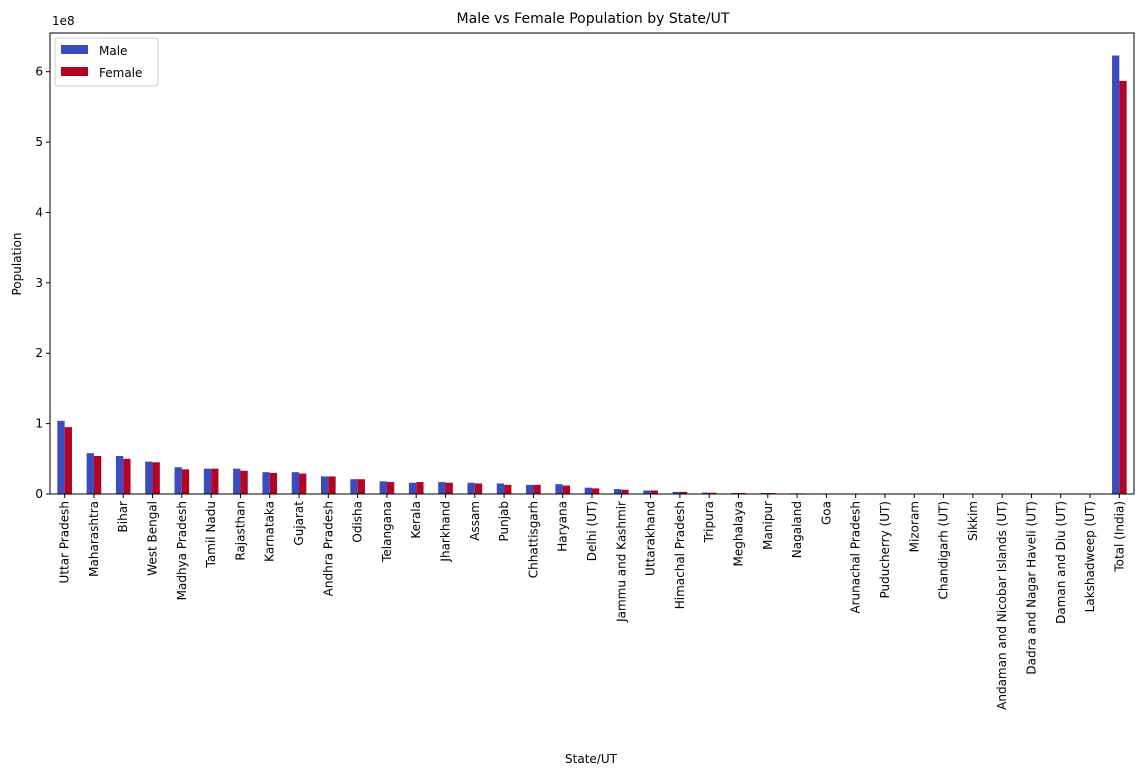 The height and width of the screenshot is (775, 1143). Describe the element at coordinates (182, 550) in the screenshot. I see `x-tick-label-4: Madhya Pradesh` at that location.